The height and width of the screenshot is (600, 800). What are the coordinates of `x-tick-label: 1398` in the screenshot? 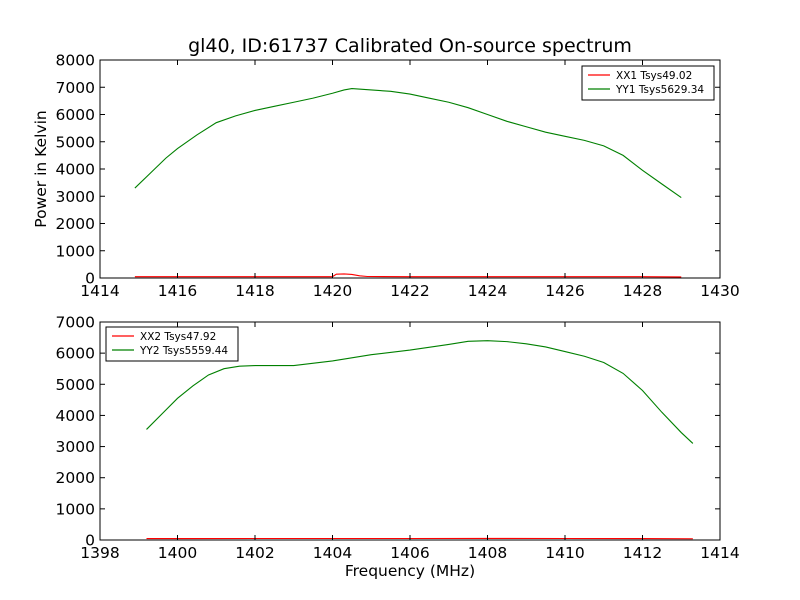 It's located at (99, 553).